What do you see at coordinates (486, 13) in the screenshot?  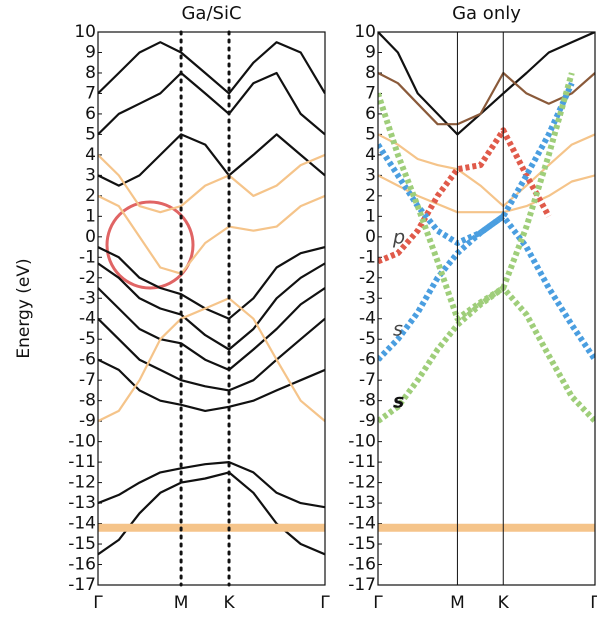 I see `panel-title: Ga only` at bounding box center [486, 13].